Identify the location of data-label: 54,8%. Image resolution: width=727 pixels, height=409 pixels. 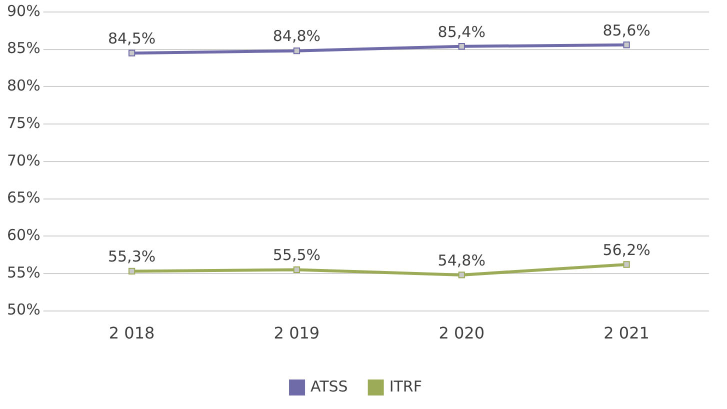
(462, 260).